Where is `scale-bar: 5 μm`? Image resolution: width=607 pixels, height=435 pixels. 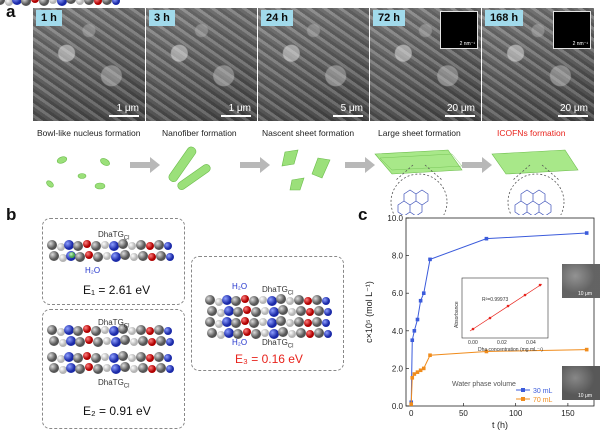
scale-bar: 5 μm is located at coordinates (348, 110).